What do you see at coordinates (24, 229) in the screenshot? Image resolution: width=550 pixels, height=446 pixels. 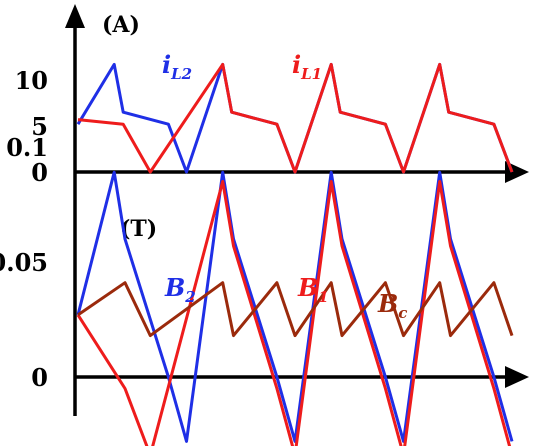 I see `tick-label-layer: 0 5 10 0 0.05 0.1` at bounding box center [24, 229].